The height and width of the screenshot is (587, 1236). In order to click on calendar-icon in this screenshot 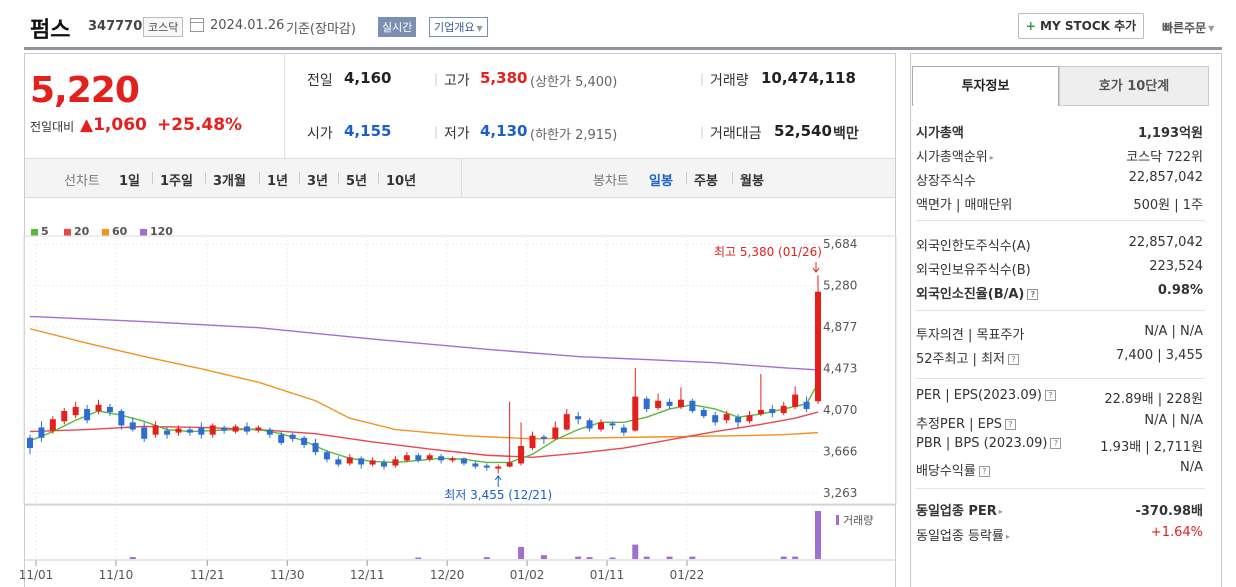, I will do `click(197, 25)`.